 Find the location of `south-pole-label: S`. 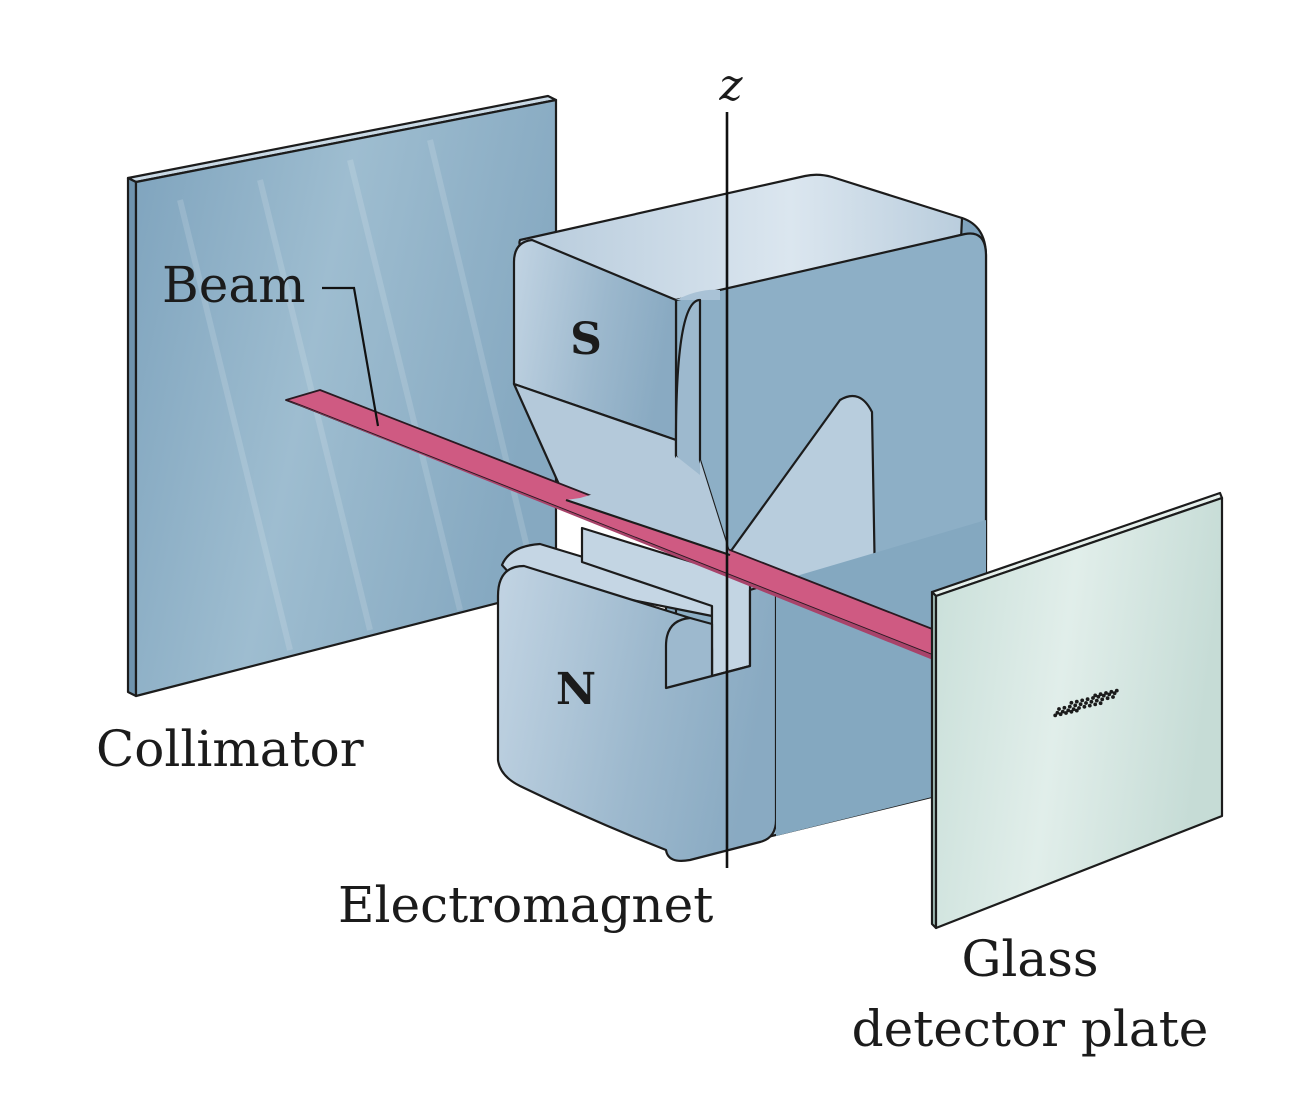

south-pole-label: S is located at coordinates (586, 339).